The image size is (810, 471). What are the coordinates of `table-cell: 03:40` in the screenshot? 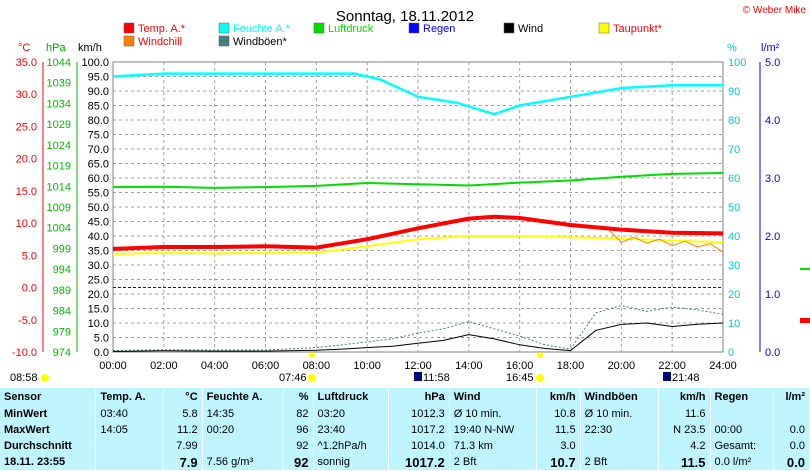 It's located at (130, 414).